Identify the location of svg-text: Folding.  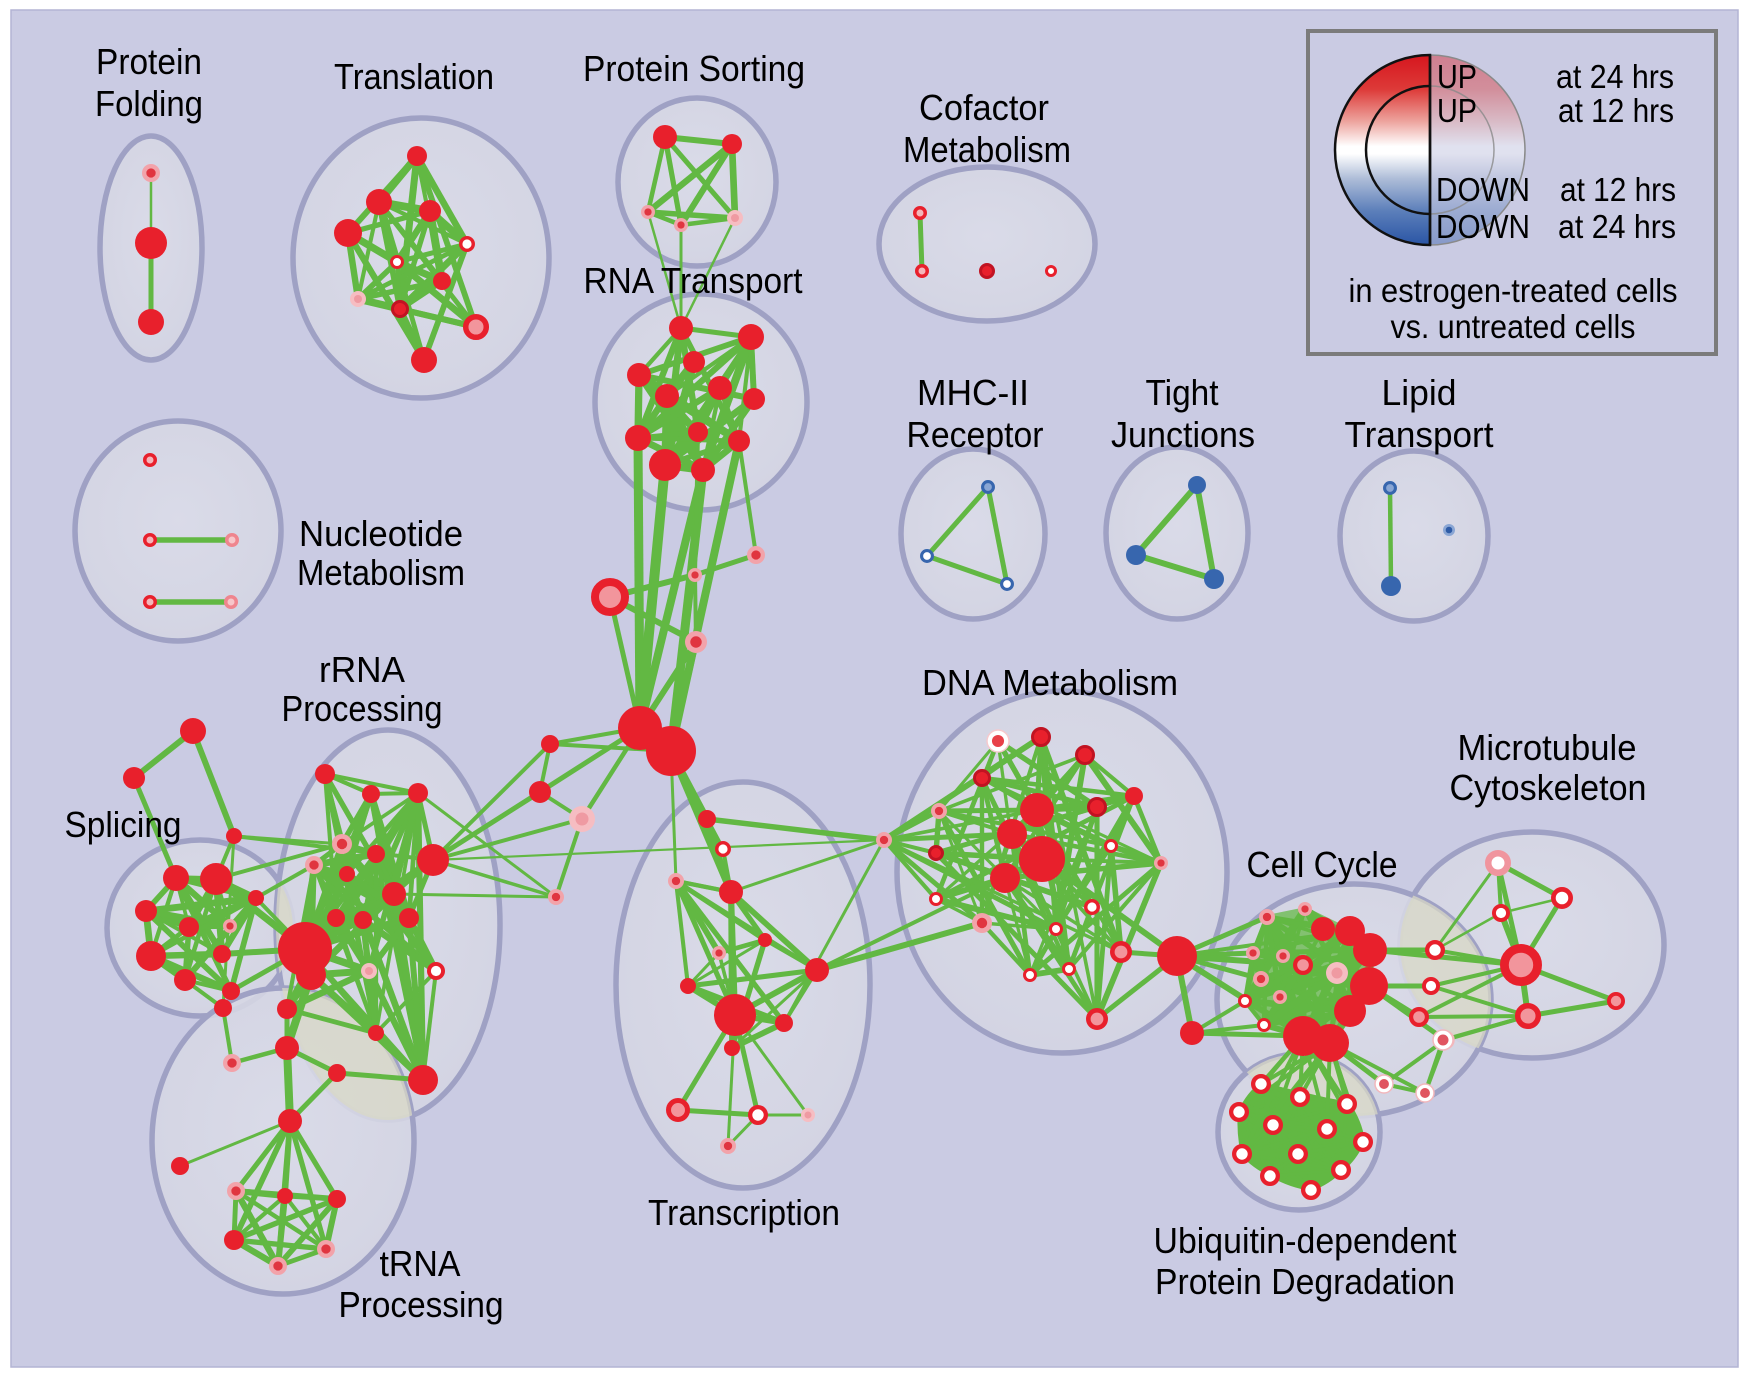
(149, 103).